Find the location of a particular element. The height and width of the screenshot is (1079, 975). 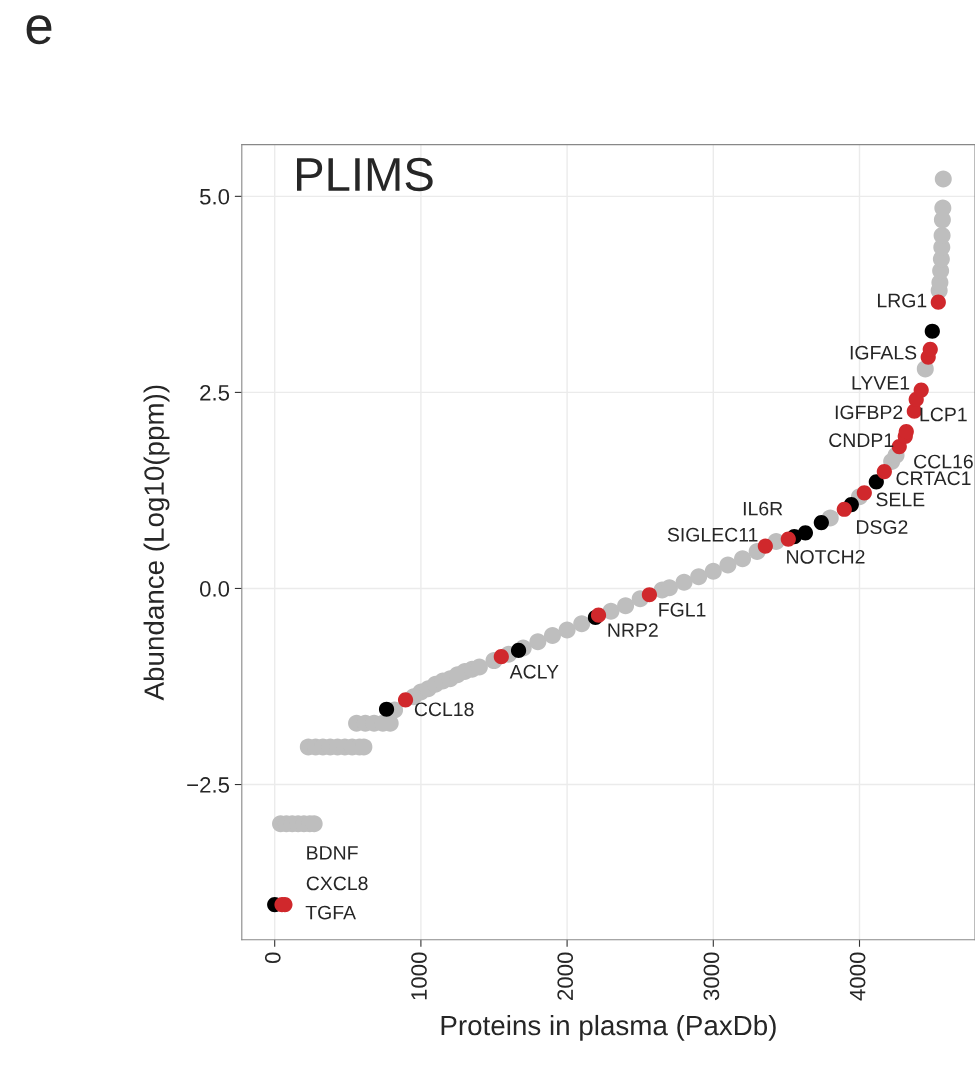

annotation: LCP1 is located at coordinates (943, 414).